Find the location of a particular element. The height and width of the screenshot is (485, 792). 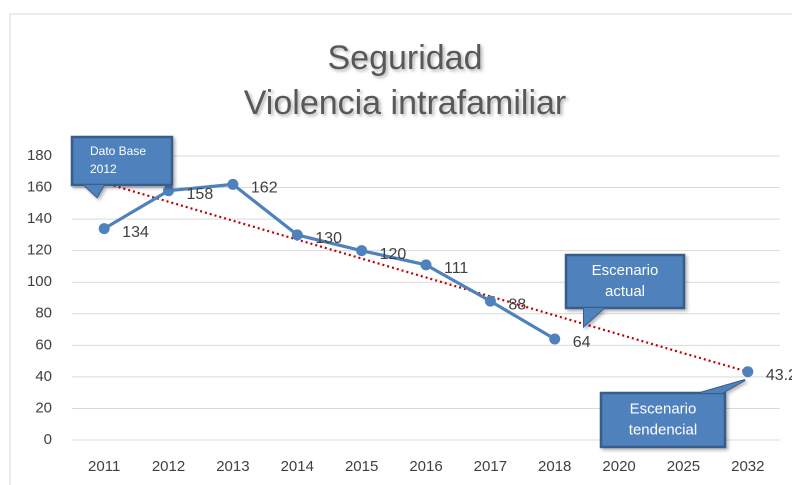

data-label: 64 is located at coordinates (582, 342).